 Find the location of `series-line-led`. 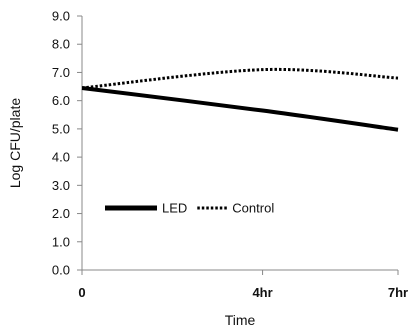

series-line-led is located at coordinates (240, 108).